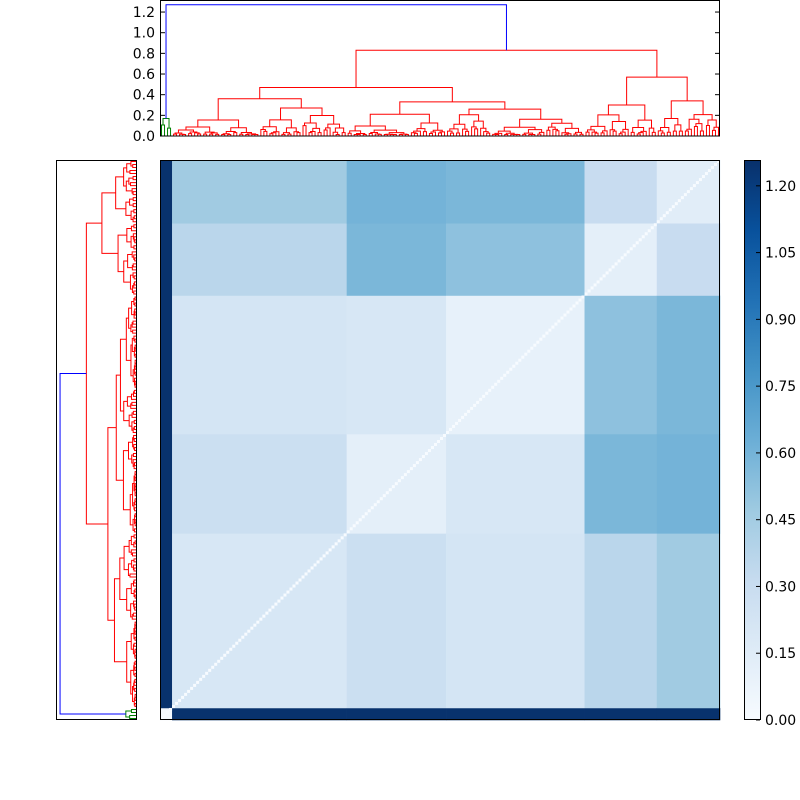  What do you see at coordinates (780, 587) in the screenshot?
I see `colorbar-tick-label: 0.30` at bounding box center [780, 587].